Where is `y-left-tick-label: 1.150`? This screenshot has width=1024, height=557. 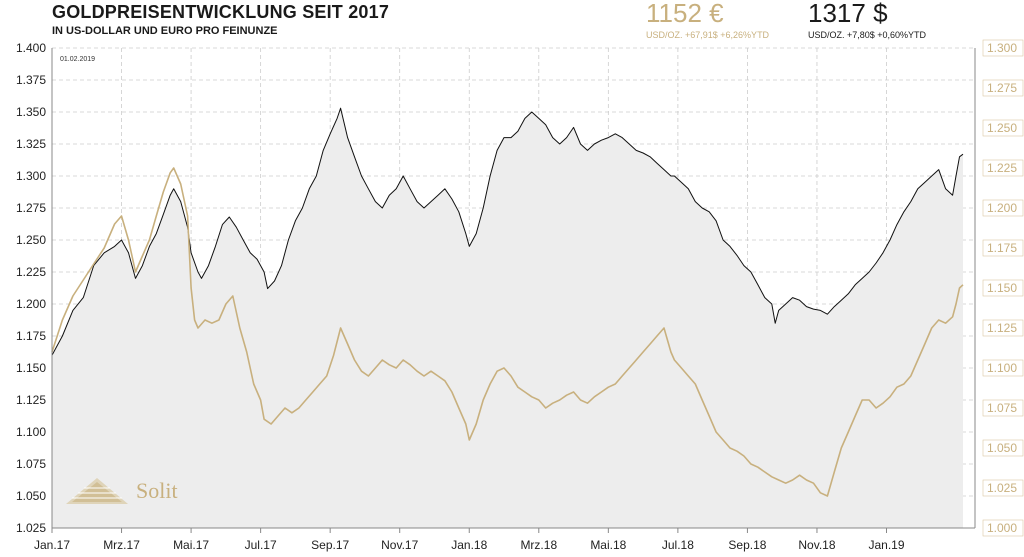
y-left-tick-label: 1.150 is located at coordinates (31, 368).